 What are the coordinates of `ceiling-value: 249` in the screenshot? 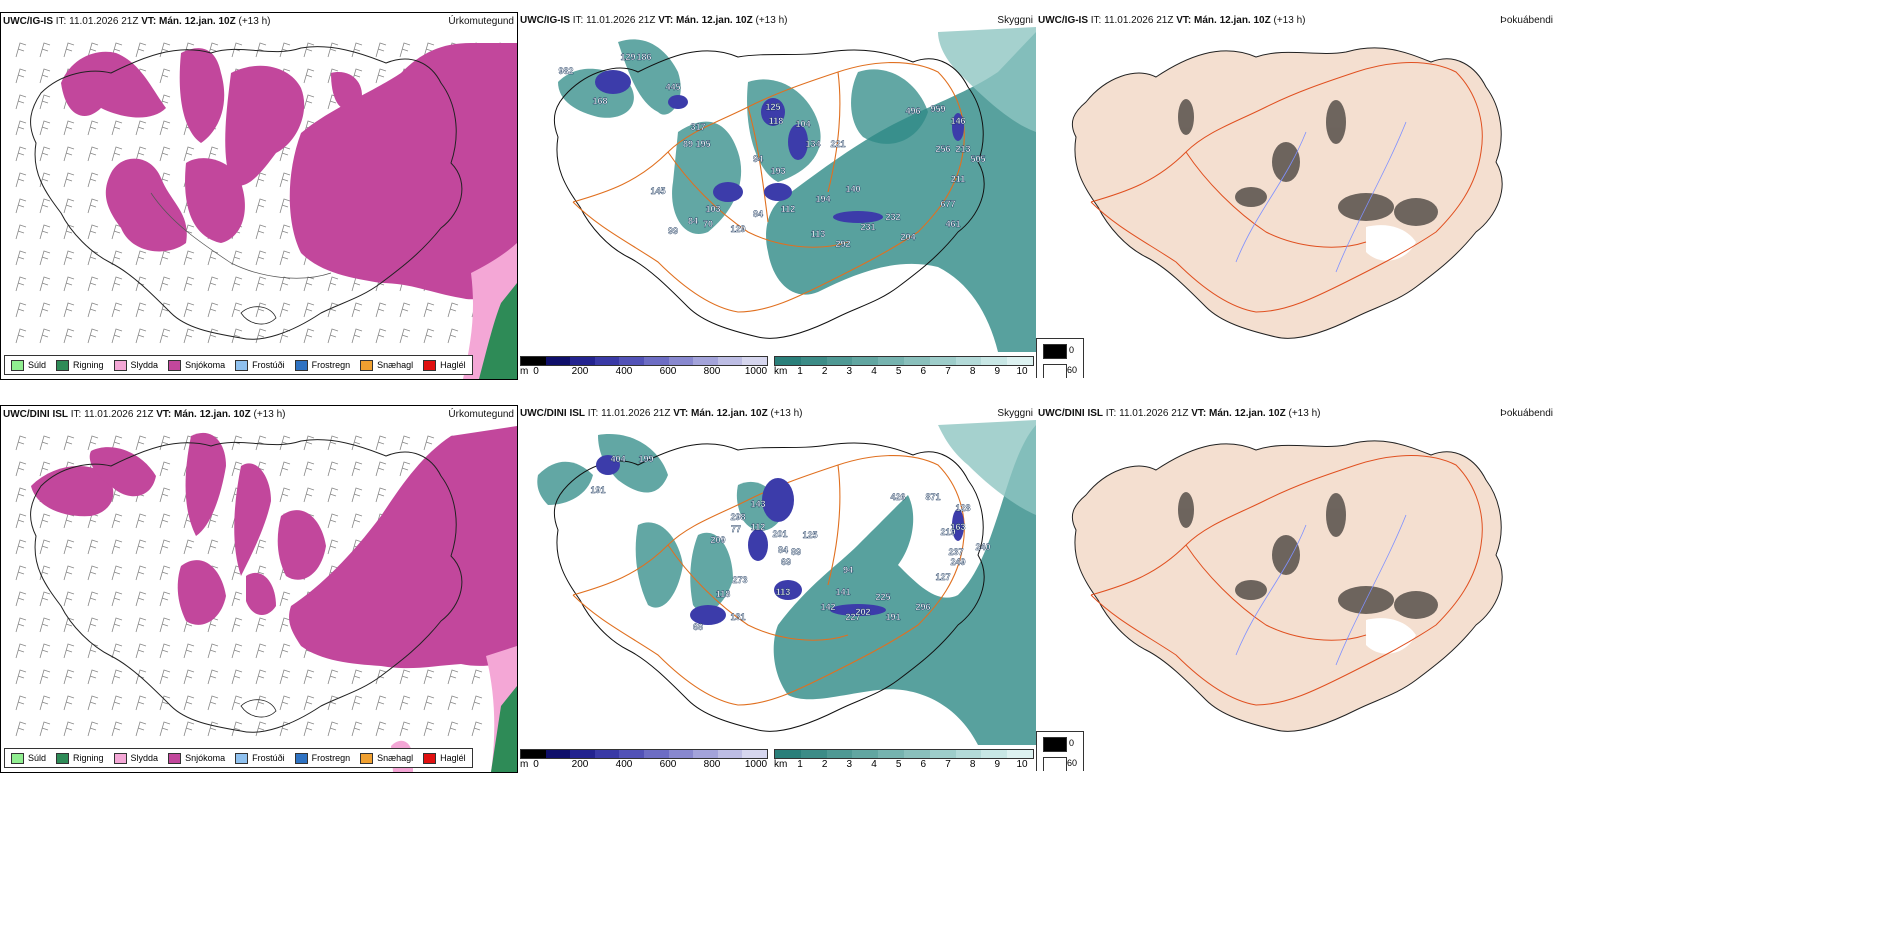 It's located at (957, 562).